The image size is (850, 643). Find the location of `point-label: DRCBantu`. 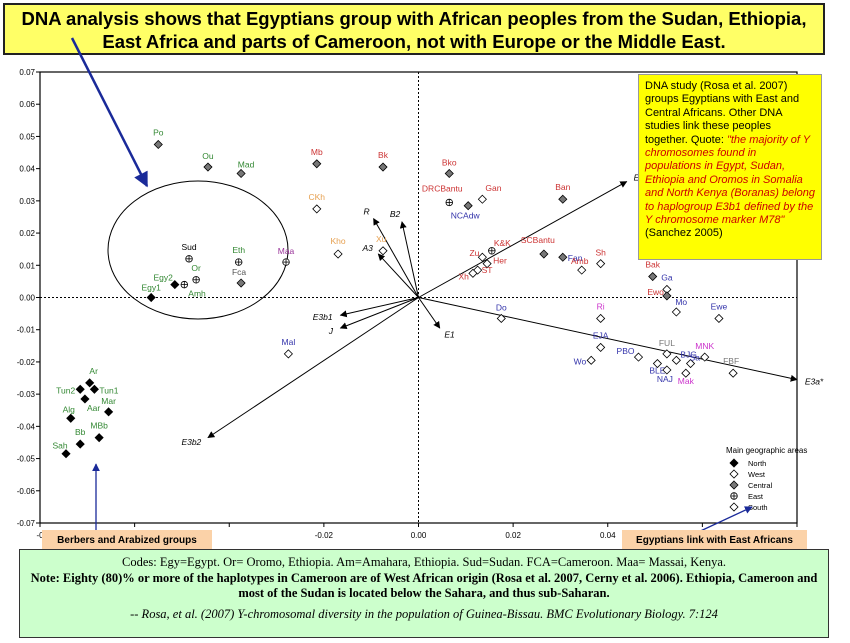

point-label: DRCBantu is located at coordinates (442, 188).